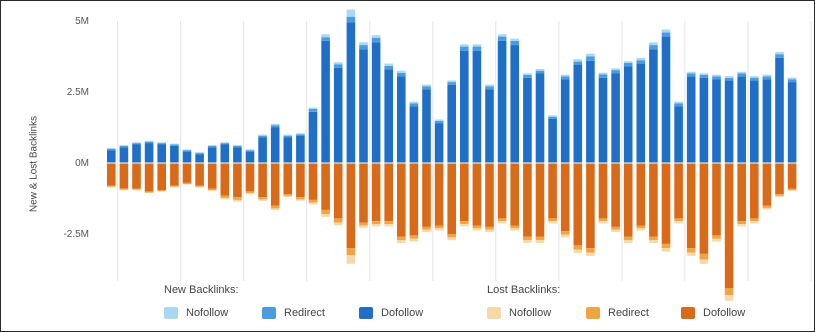  Describe the element at coordinates (519, 313) in the screenshot. I see `legend-item-lost-nofollow: Nofollow` at that location.